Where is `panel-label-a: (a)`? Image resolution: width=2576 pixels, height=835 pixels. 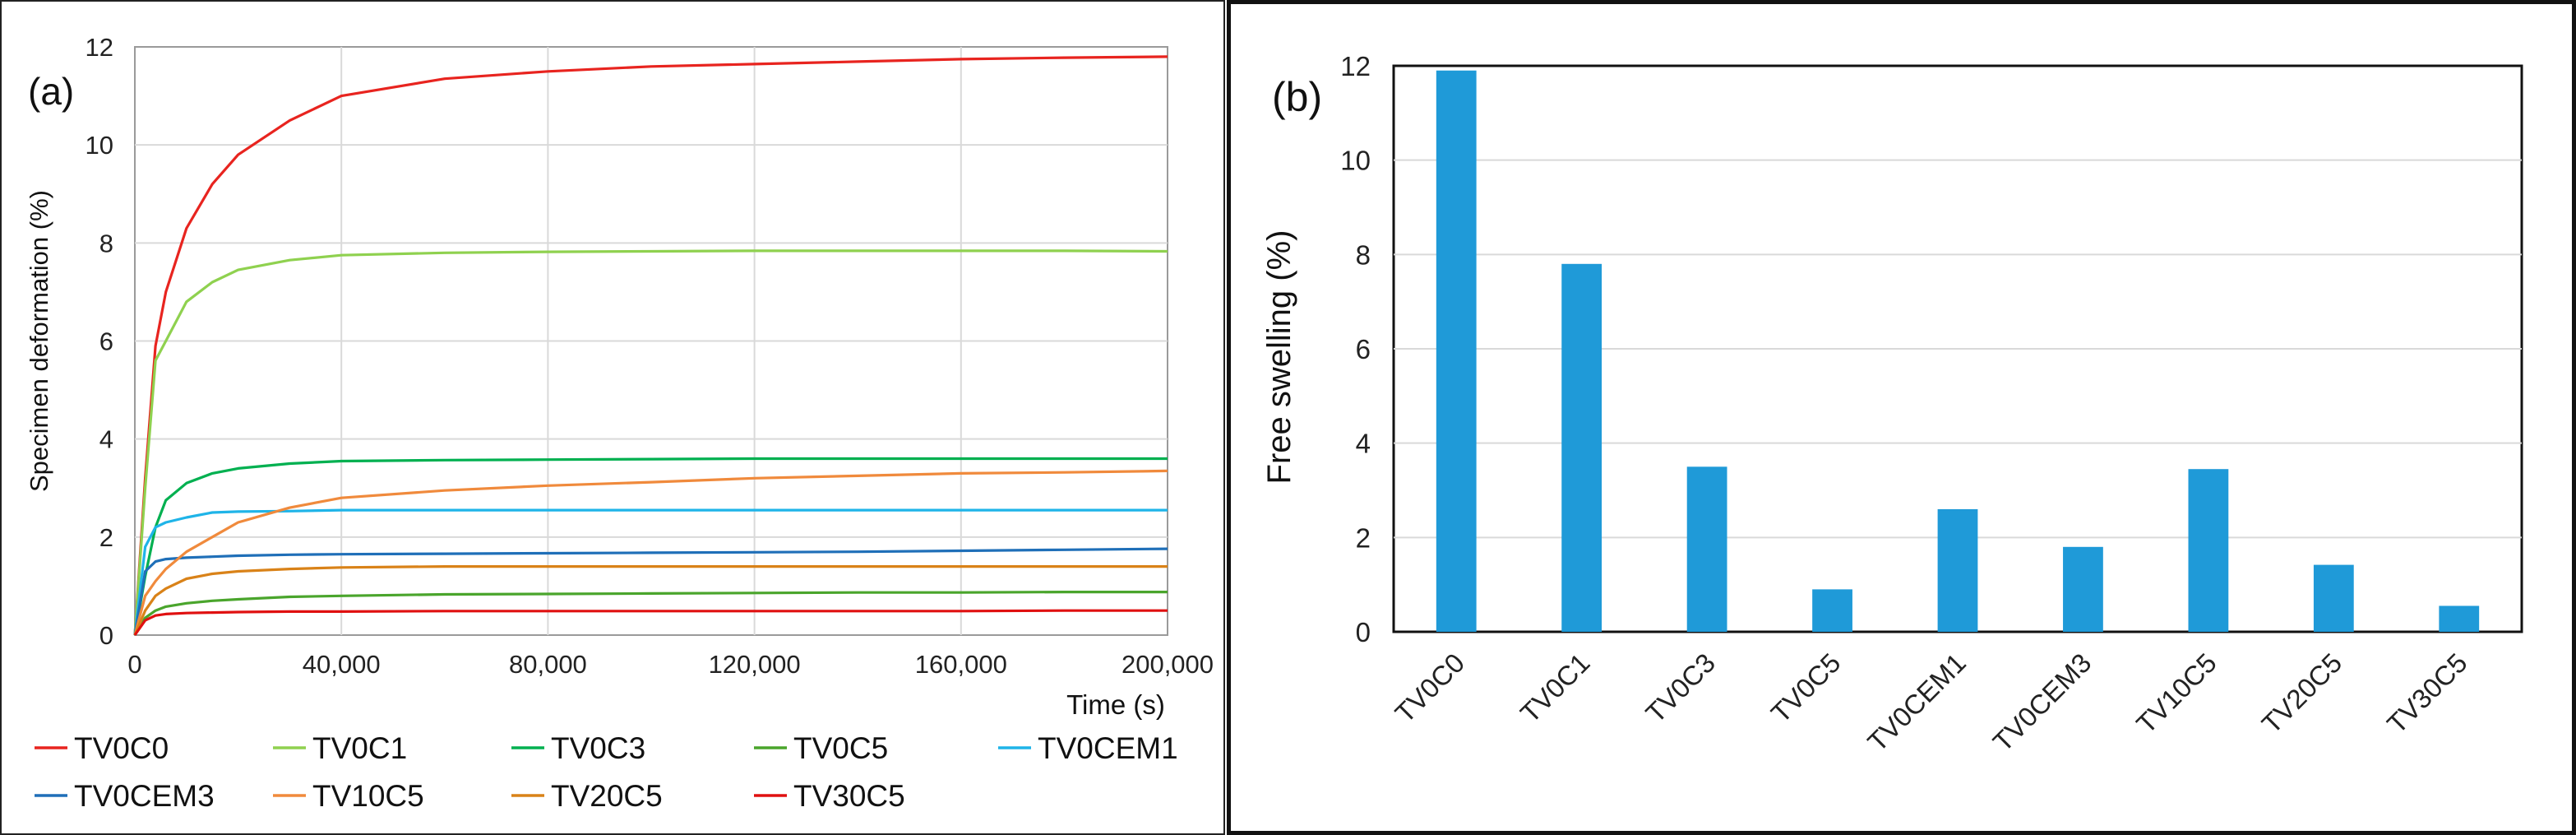
panel-label-a: (a) is located at coordinates (51, 91).